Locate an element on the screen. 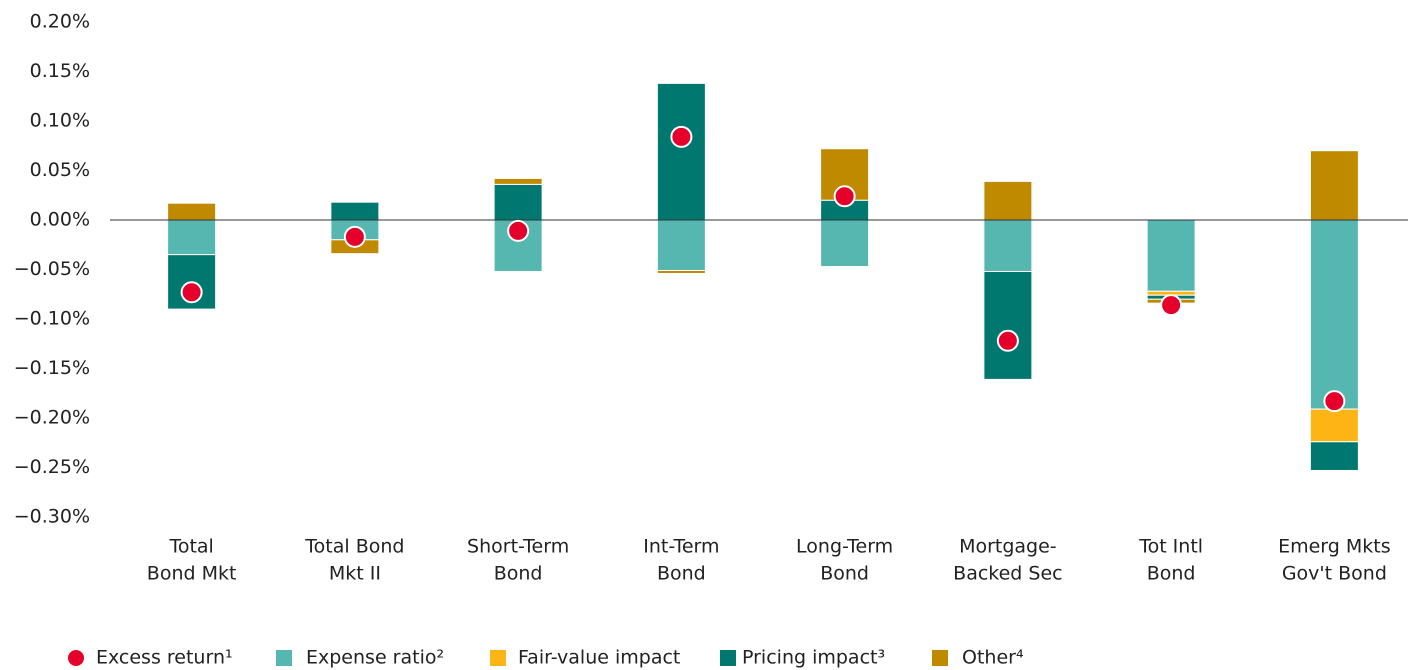 This screenshot has height=670, width=1408. x-tick-label: Mkt II is located at coordinates (355, 574).